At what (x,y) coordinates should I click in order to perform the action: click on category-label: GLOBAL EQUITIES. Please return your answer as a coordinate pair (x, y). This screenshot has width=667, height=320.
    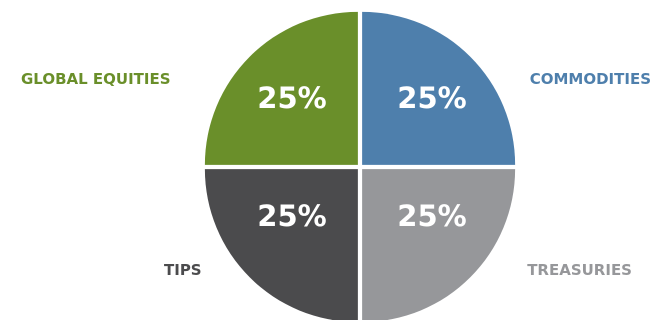
    Looking at the image, I should click on (96, 79).